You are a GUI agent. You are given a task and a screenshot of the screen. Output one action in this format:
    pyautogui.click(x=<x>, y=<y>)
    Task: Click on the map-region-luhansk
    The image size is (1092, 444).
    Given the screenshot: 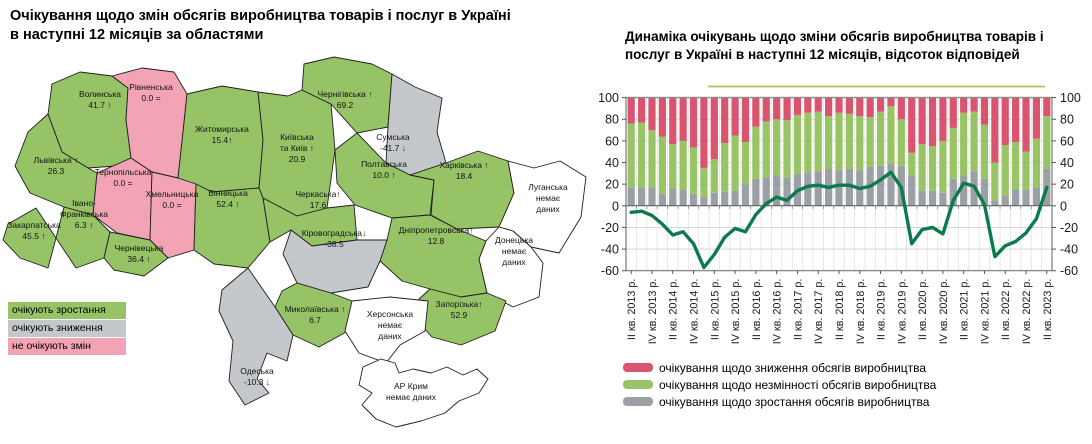 What is the action you would take?
    pyautogui.click(x=542, y=207)
    